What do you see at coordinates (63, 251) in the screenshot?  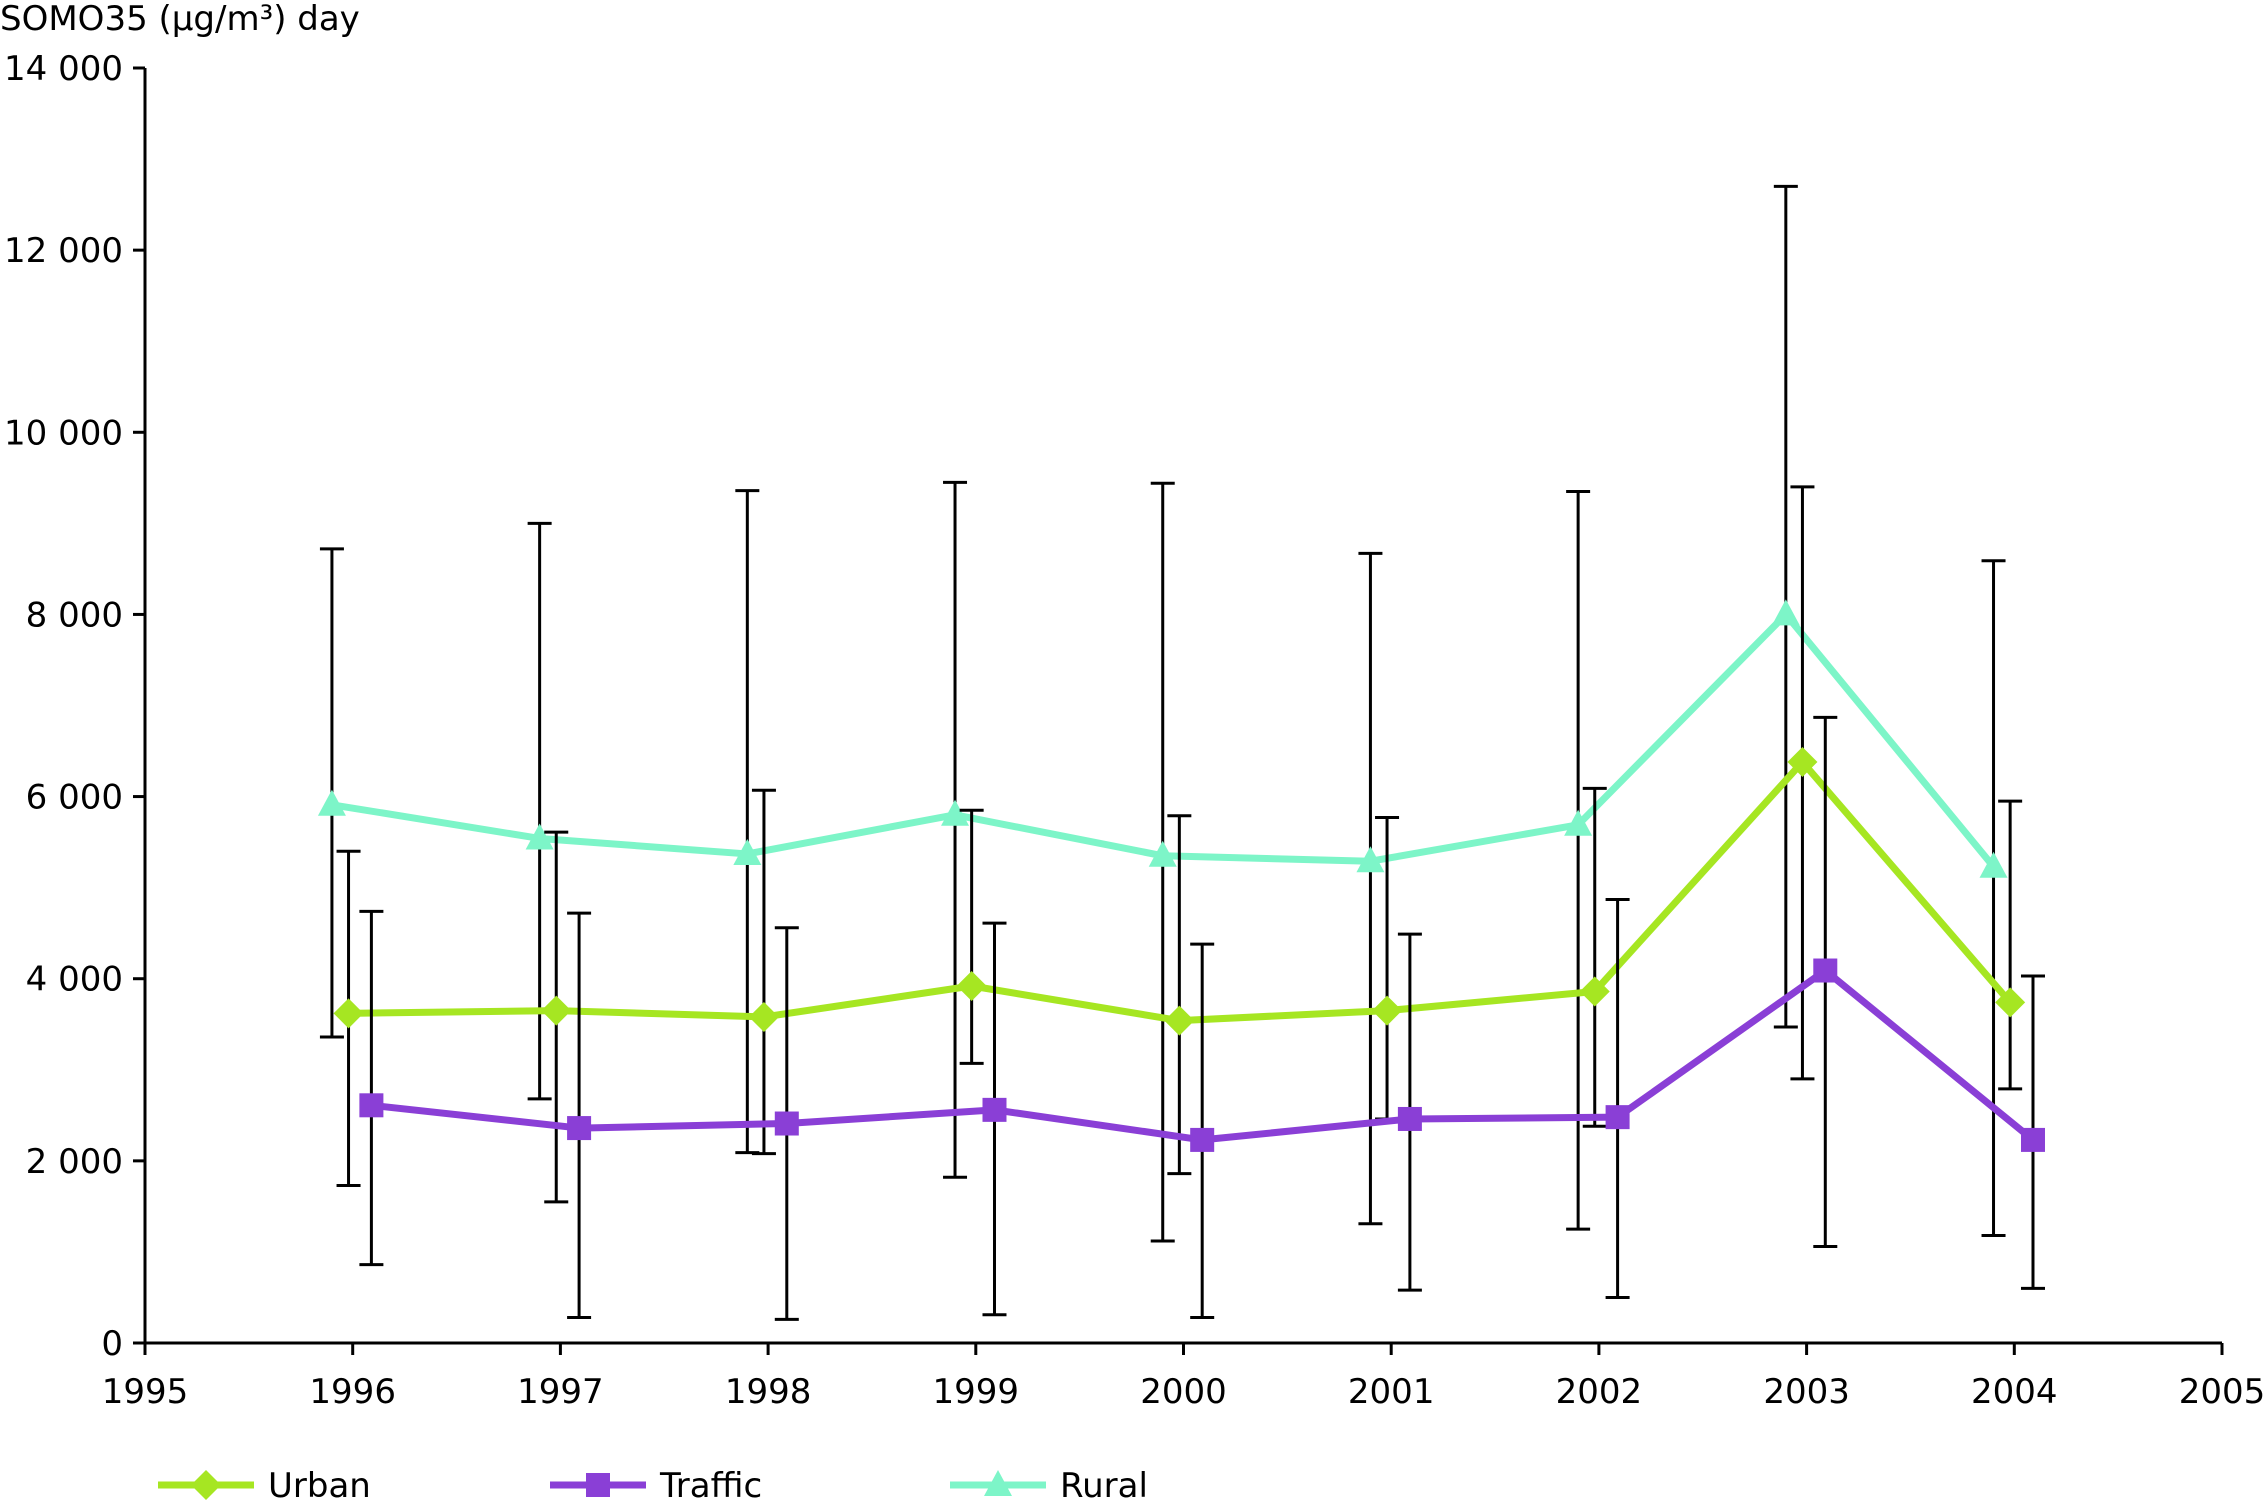 I see `y-tick-label: 12 000` at bounding box center [63, 251].